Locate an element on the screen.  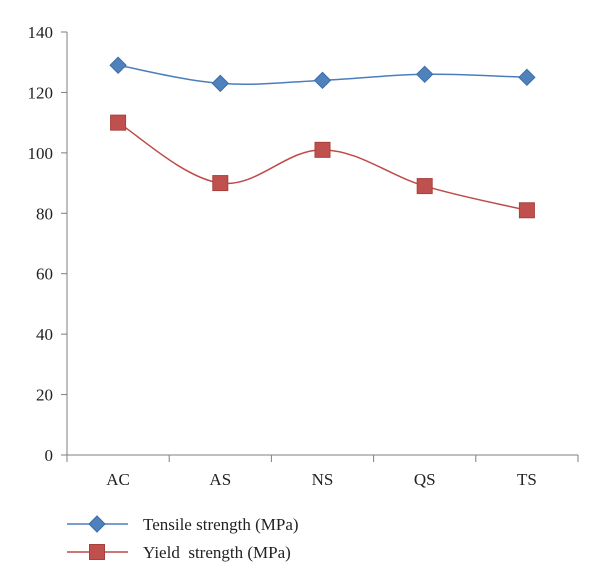
series-tensile-strength is located at coordinates (322, 74).